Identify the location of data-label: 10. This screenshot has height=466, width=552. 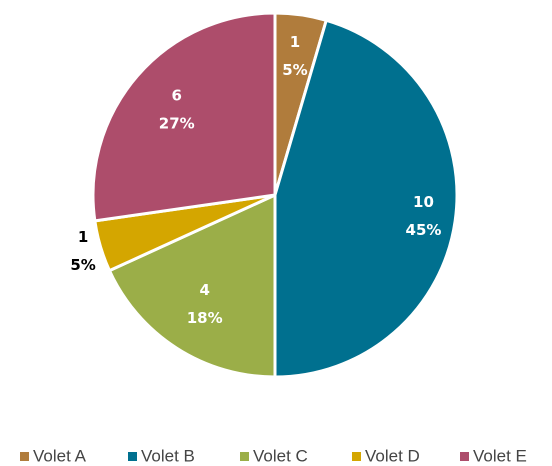
(423, 202).